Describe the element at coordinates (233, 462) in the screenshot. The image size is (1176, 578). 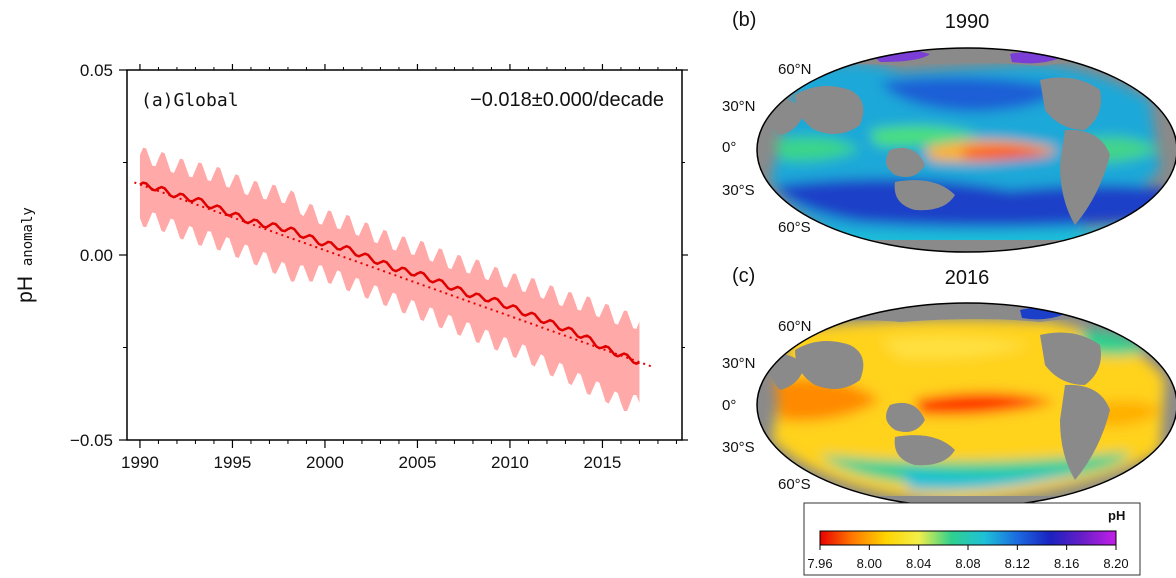
I see `x-tick-label: 1995` at that location.